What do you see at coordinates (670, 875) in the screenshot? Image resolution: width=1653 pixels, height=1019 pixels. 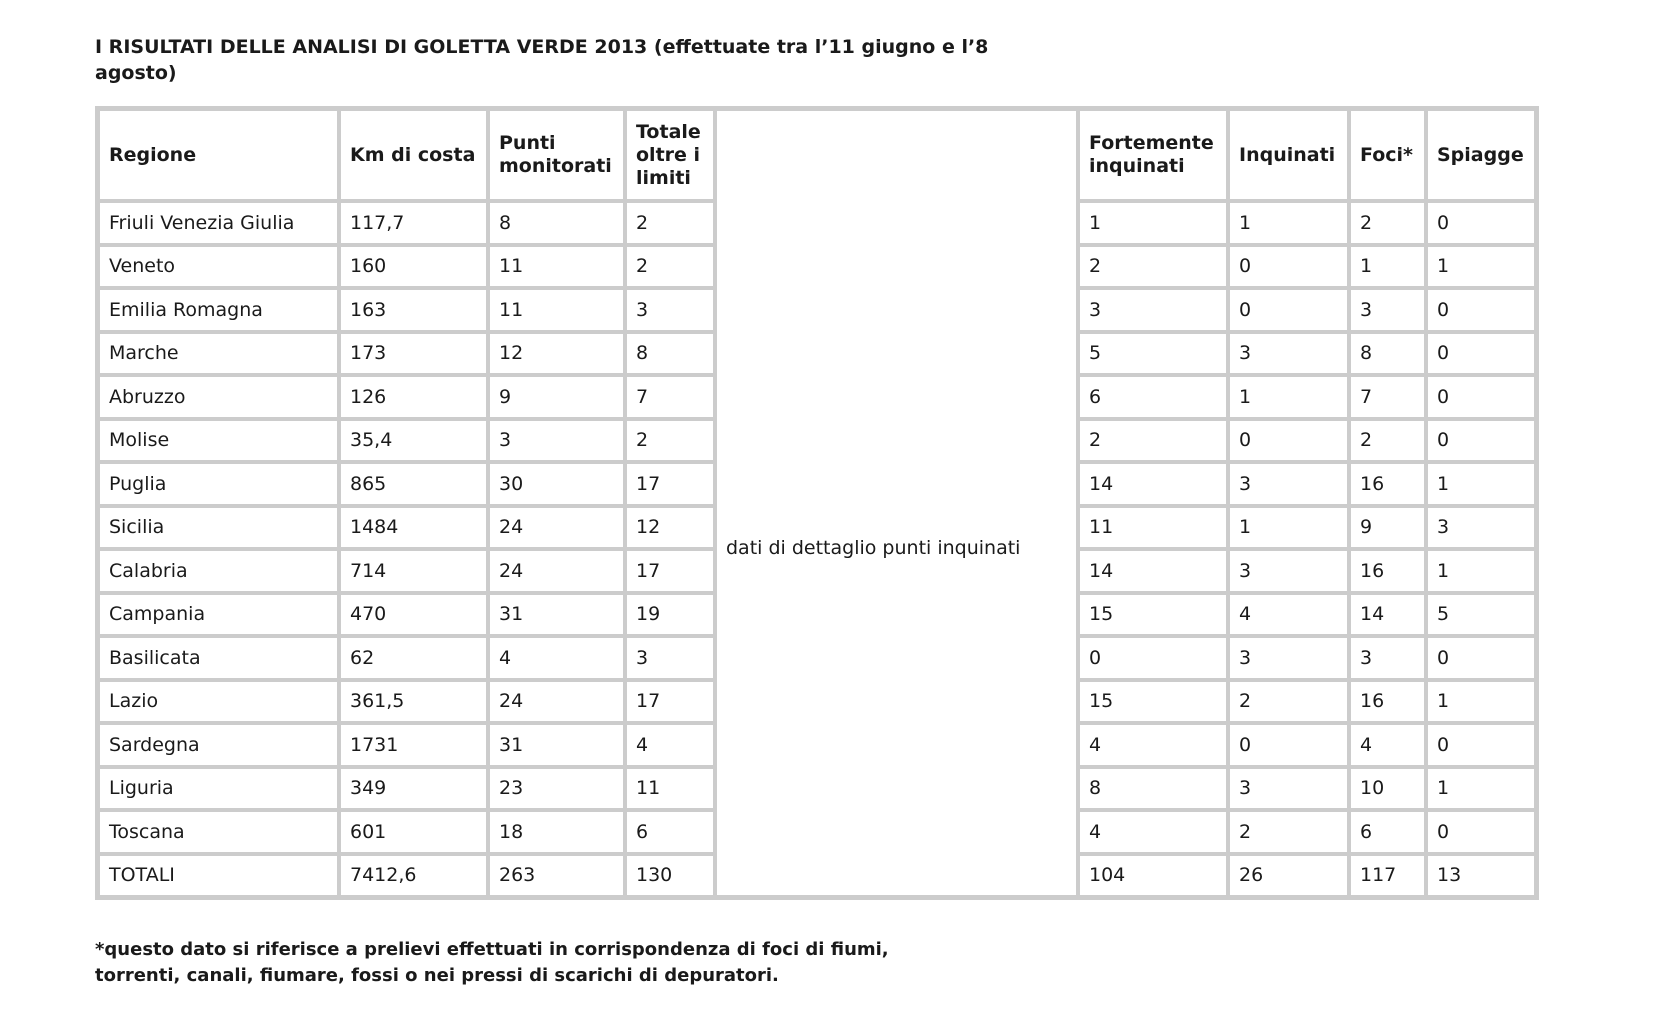 I see `value-cell: 130` at bounding box center [670, 875].